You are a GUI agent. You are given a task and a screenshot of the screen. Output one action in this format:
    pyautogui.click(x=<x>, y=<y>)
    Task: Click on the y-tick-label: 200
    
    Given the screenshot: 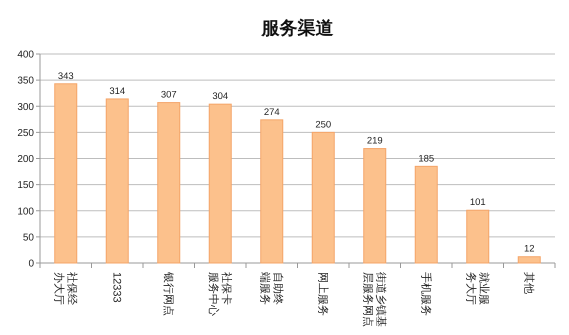 What is the action you would take?
    pyautogui.click(x=25, y=159)
    